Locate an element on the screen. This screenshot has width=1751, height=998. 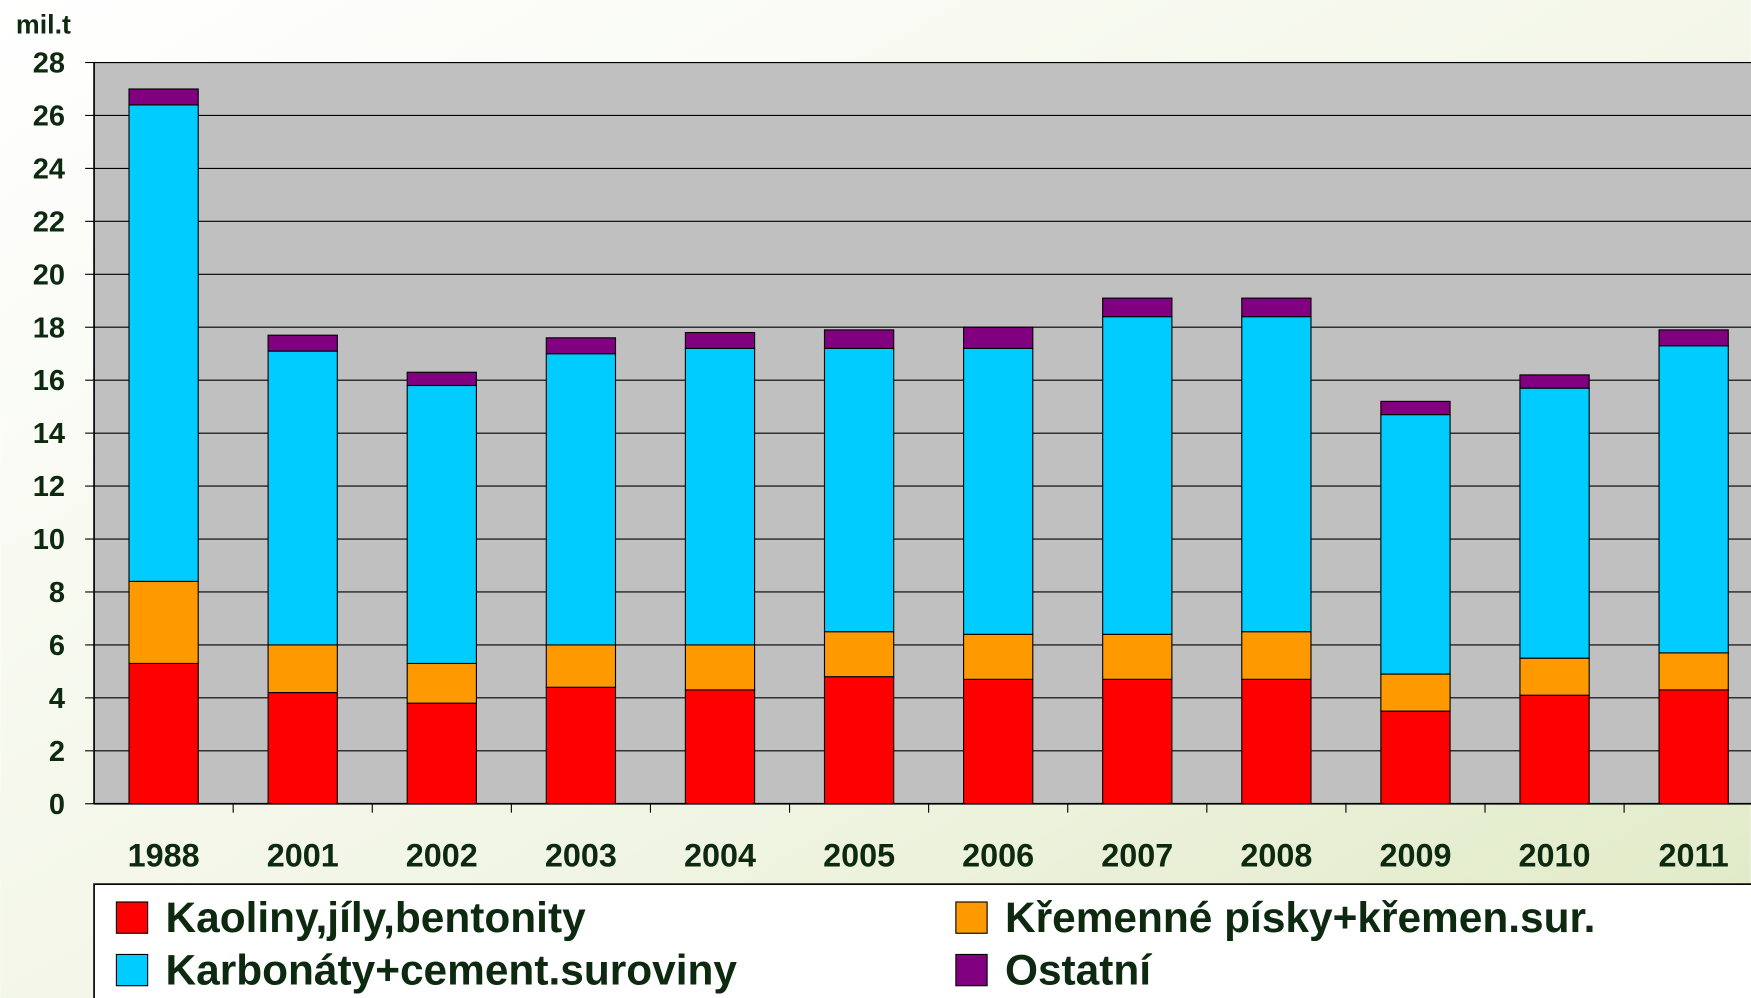
legend-label: Kaoliny,jíly,bentonity is located at coordinates (376, 917).